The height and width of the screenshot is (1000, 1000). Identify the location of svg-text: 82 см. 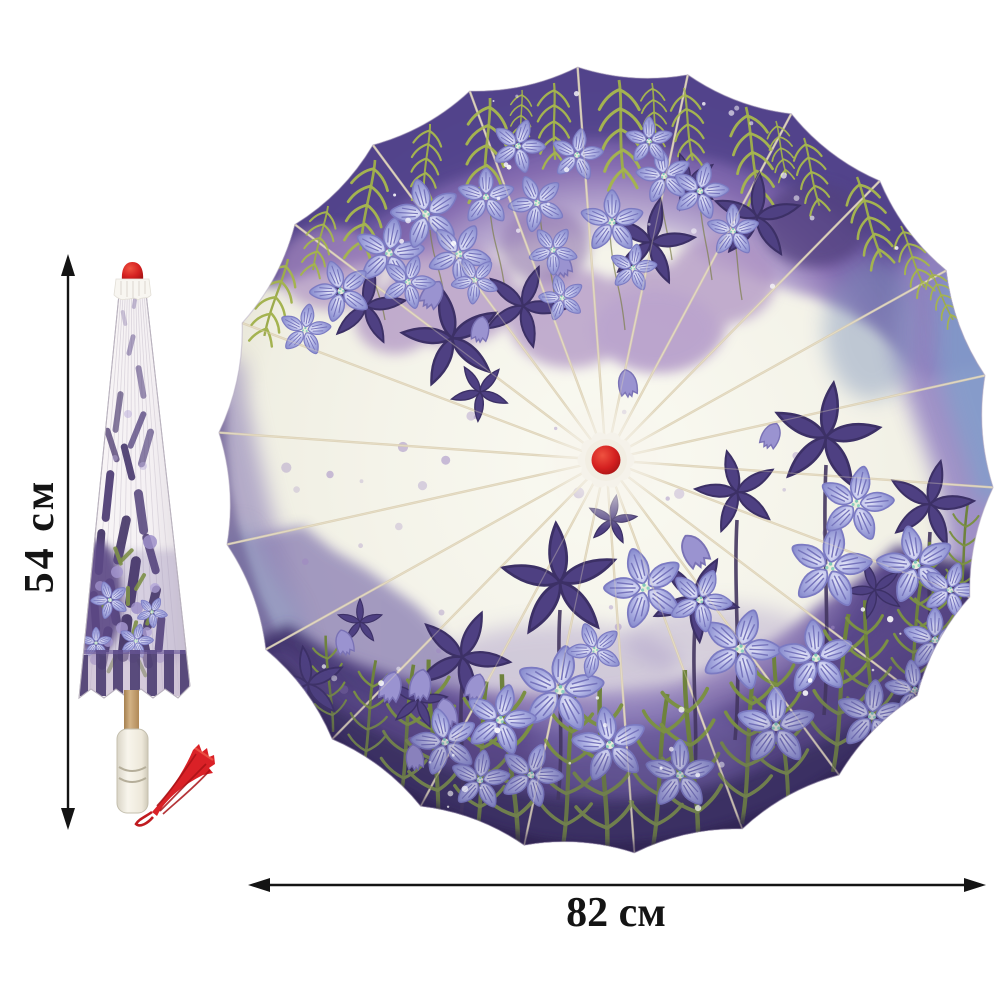
(616, 913).